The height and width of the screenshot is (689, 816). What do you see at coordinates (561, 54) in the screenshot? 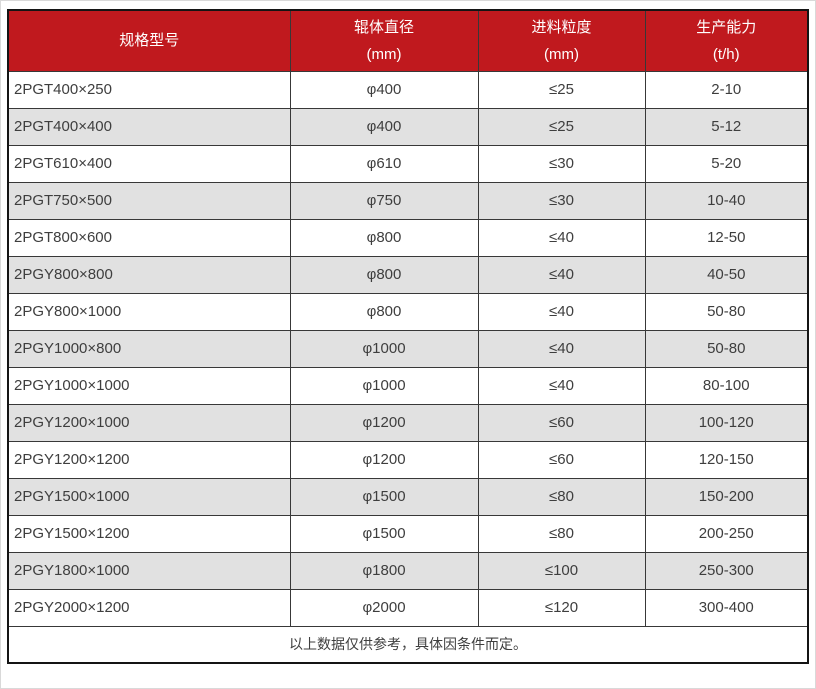
I see `header-feed-size-unit: (mm)` at bounding box center [561, 54].